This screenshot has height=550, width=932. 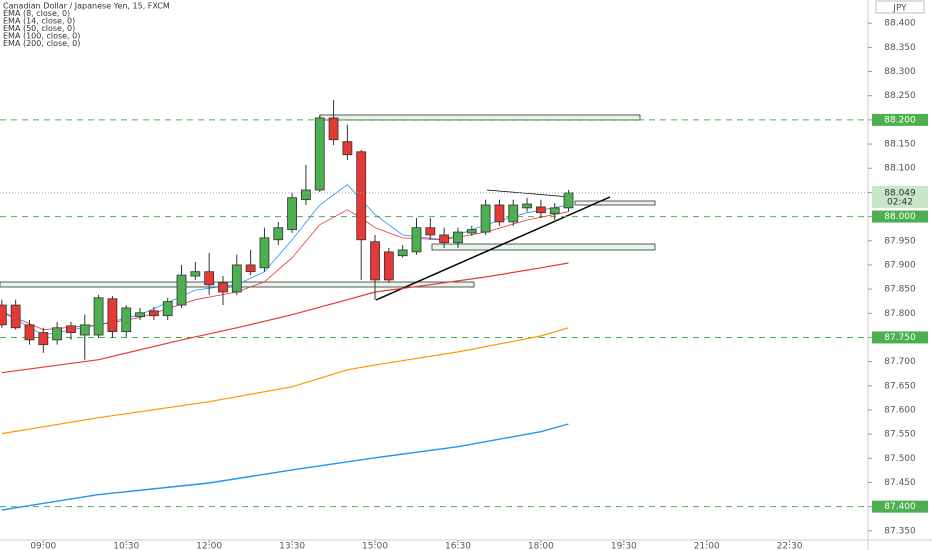 What do you see at coordinates (375, 546) in the screenshot?
I see `x-tick-label: 15:00` at bounding box center [375, 546].